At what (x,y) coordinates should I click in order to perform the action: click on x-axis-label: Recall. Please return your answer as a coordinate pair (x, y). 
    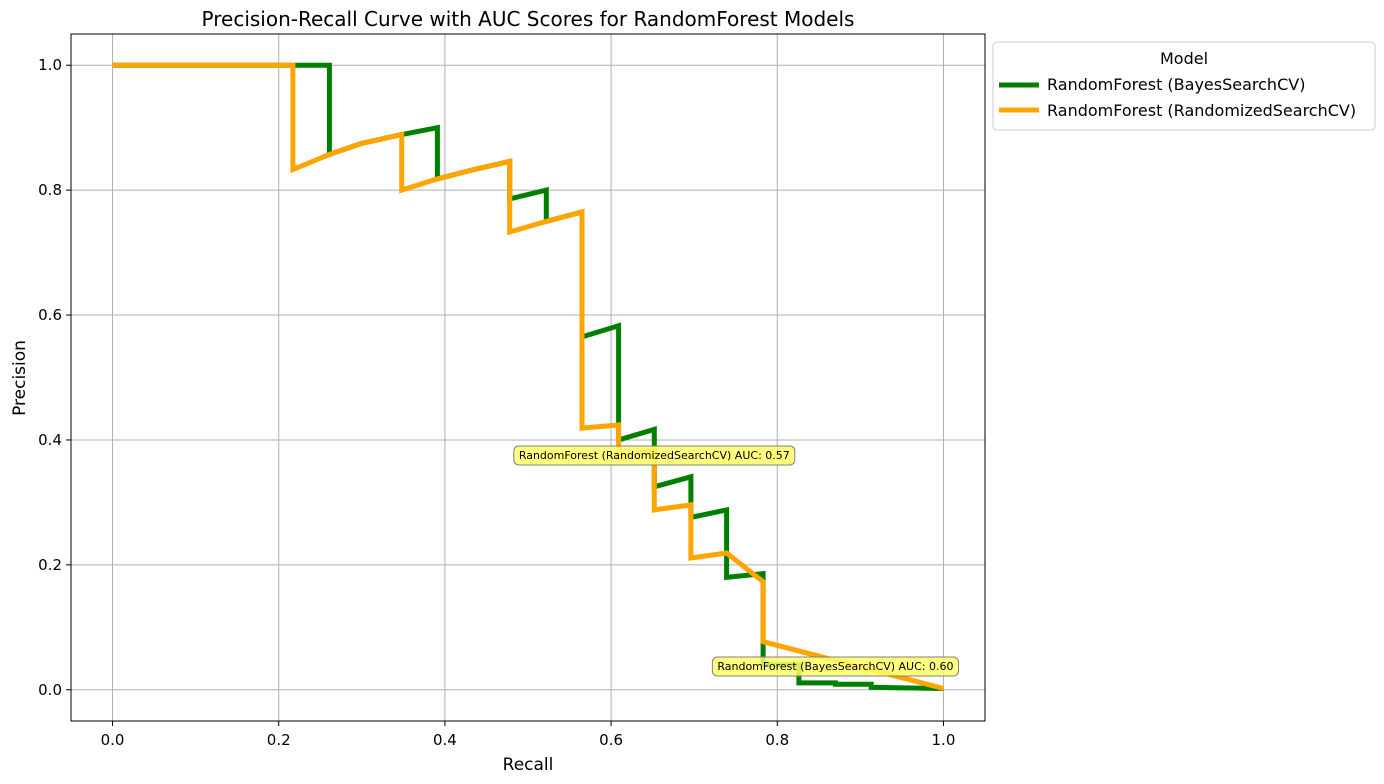
    Looking at the image, I should click on (528, 765).